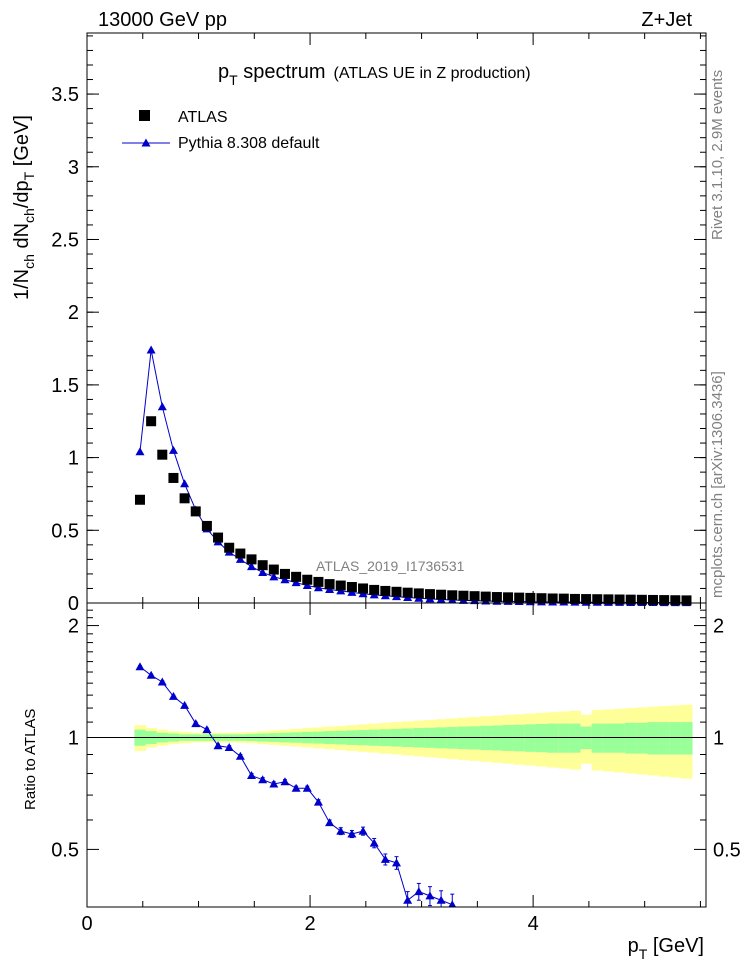  I want to click on main-y-tick-label: 3.5, so click(65, 95).